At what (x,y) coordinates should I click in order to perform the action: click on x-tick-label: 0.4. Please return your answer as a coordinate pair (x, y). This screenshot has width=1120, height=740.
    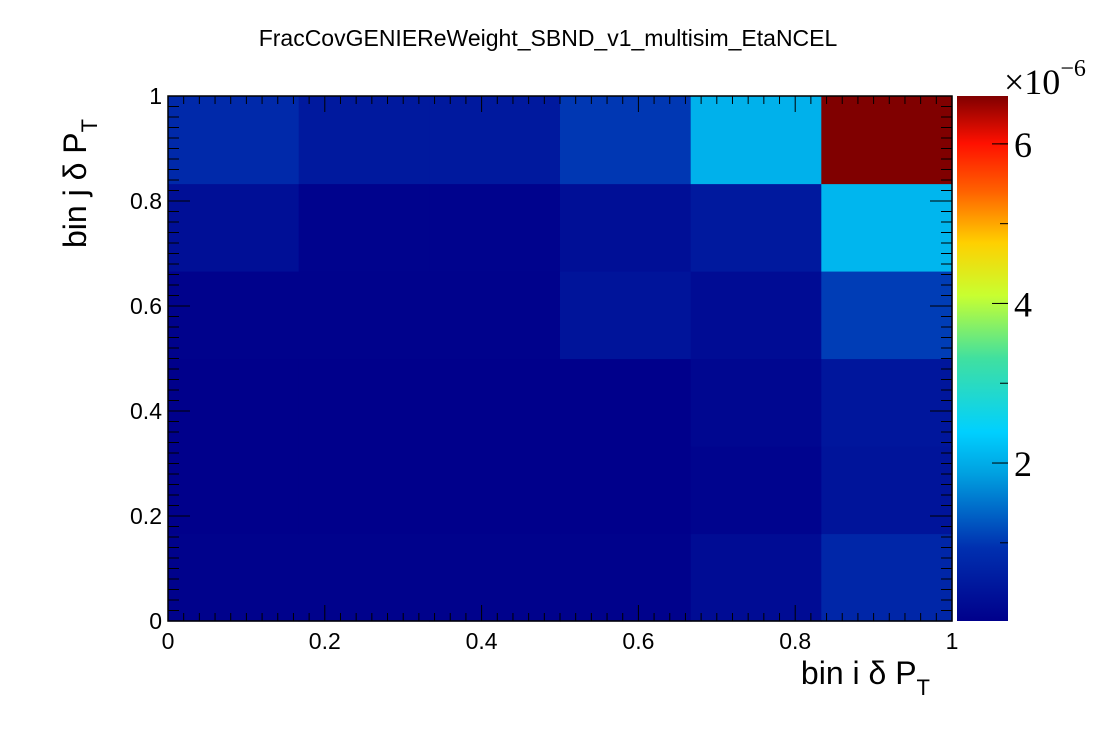
    Looking at the image, I should click on (482, 641).